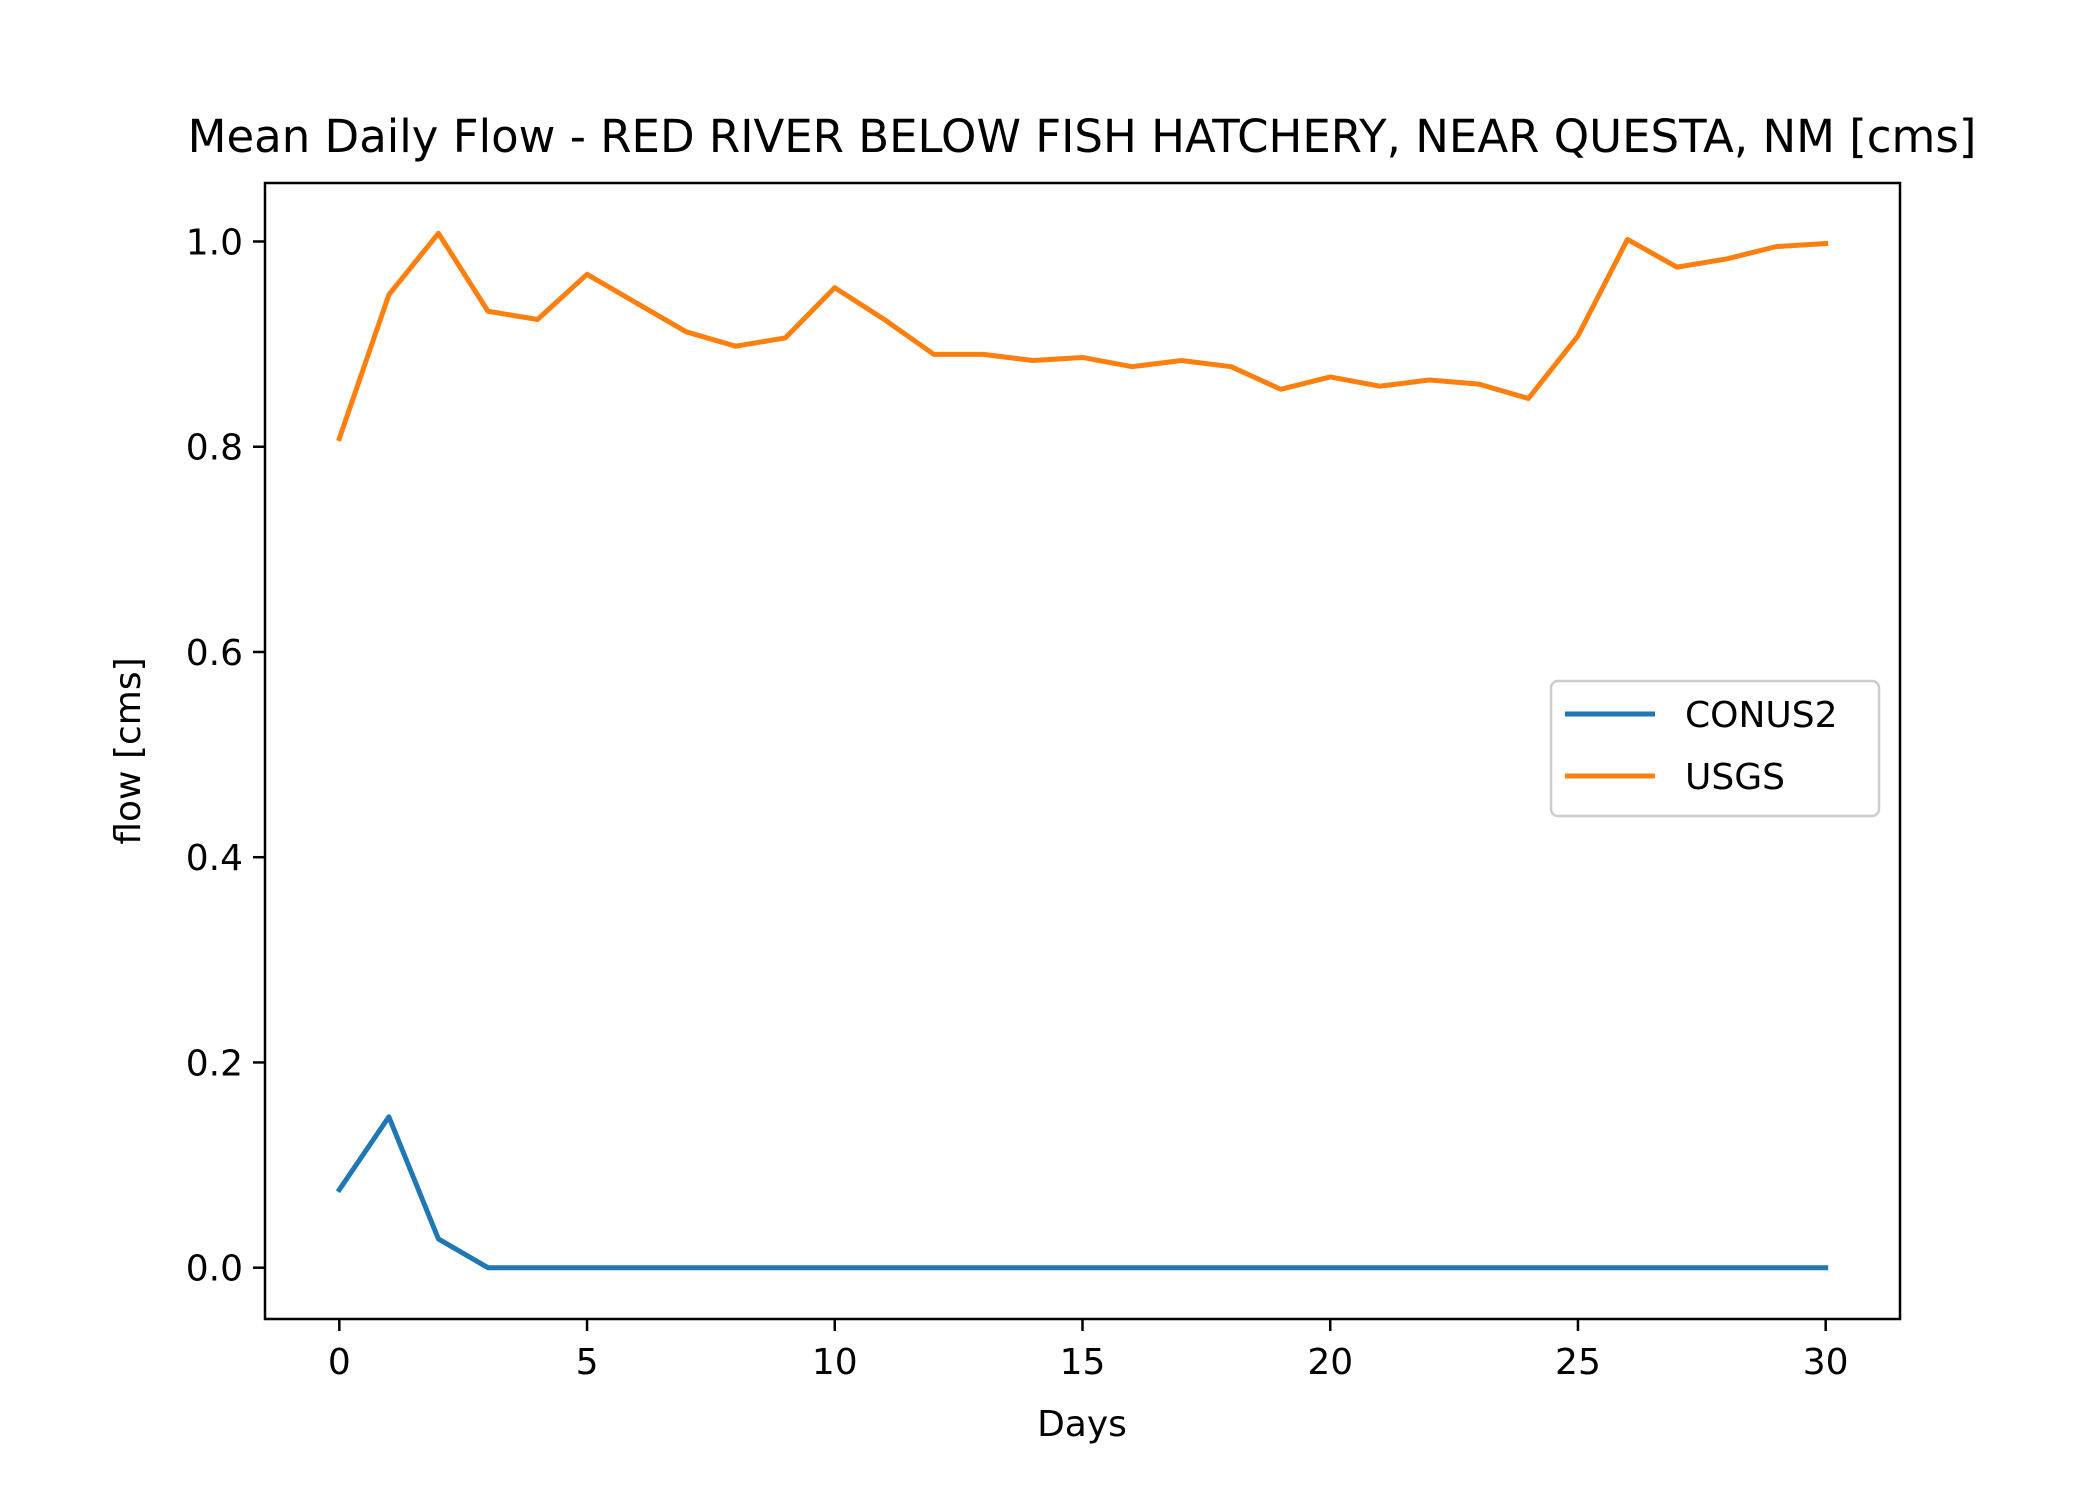  What do you see at coordinates (214, 858) in the screenshot?
I see `y-tick-label: 0.4` at bounding box center [214, 858].